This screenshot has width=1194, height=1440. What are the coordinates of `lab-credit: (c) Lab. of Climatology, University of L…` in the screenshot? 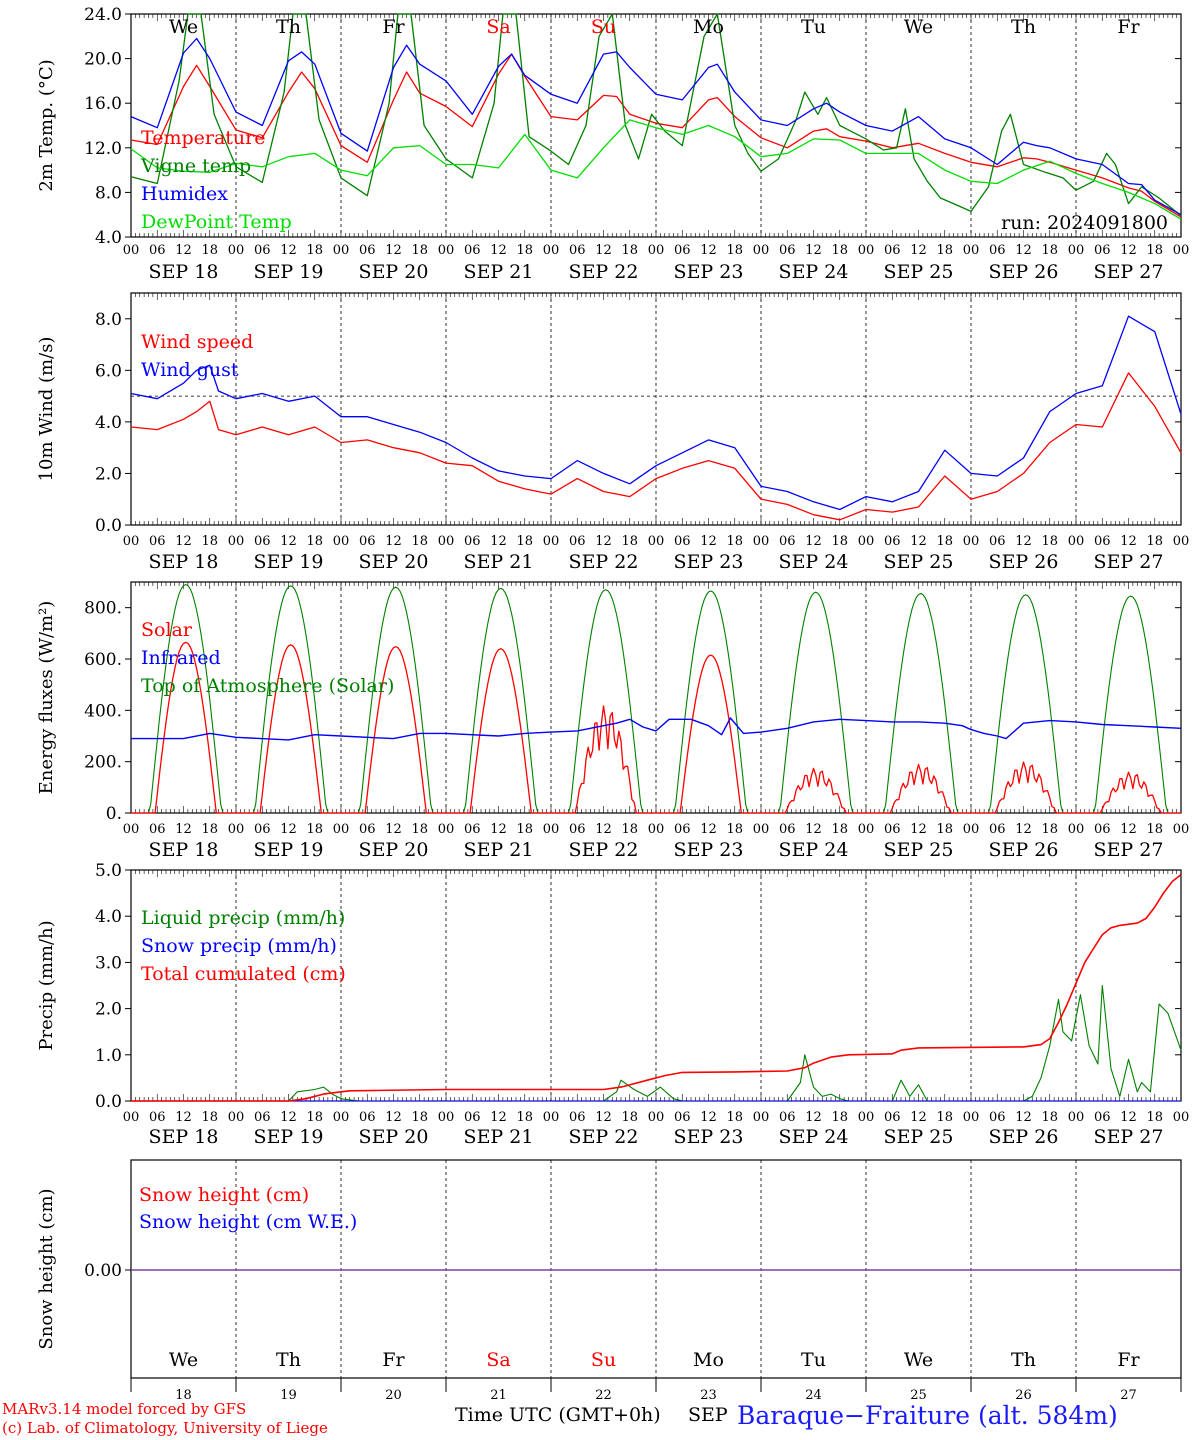 It's located at (165, 1428).